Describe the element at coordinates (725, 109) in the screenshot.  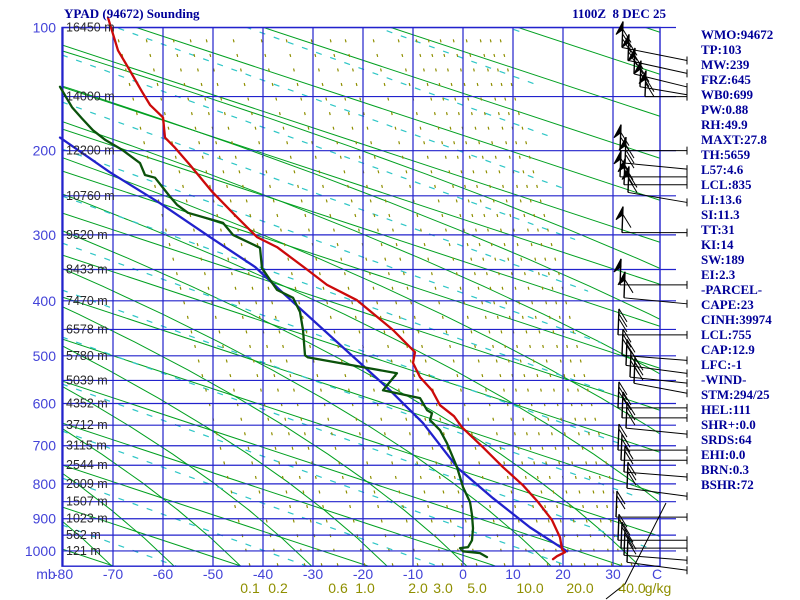
I see `stats-line: PW:0.88` at that location.